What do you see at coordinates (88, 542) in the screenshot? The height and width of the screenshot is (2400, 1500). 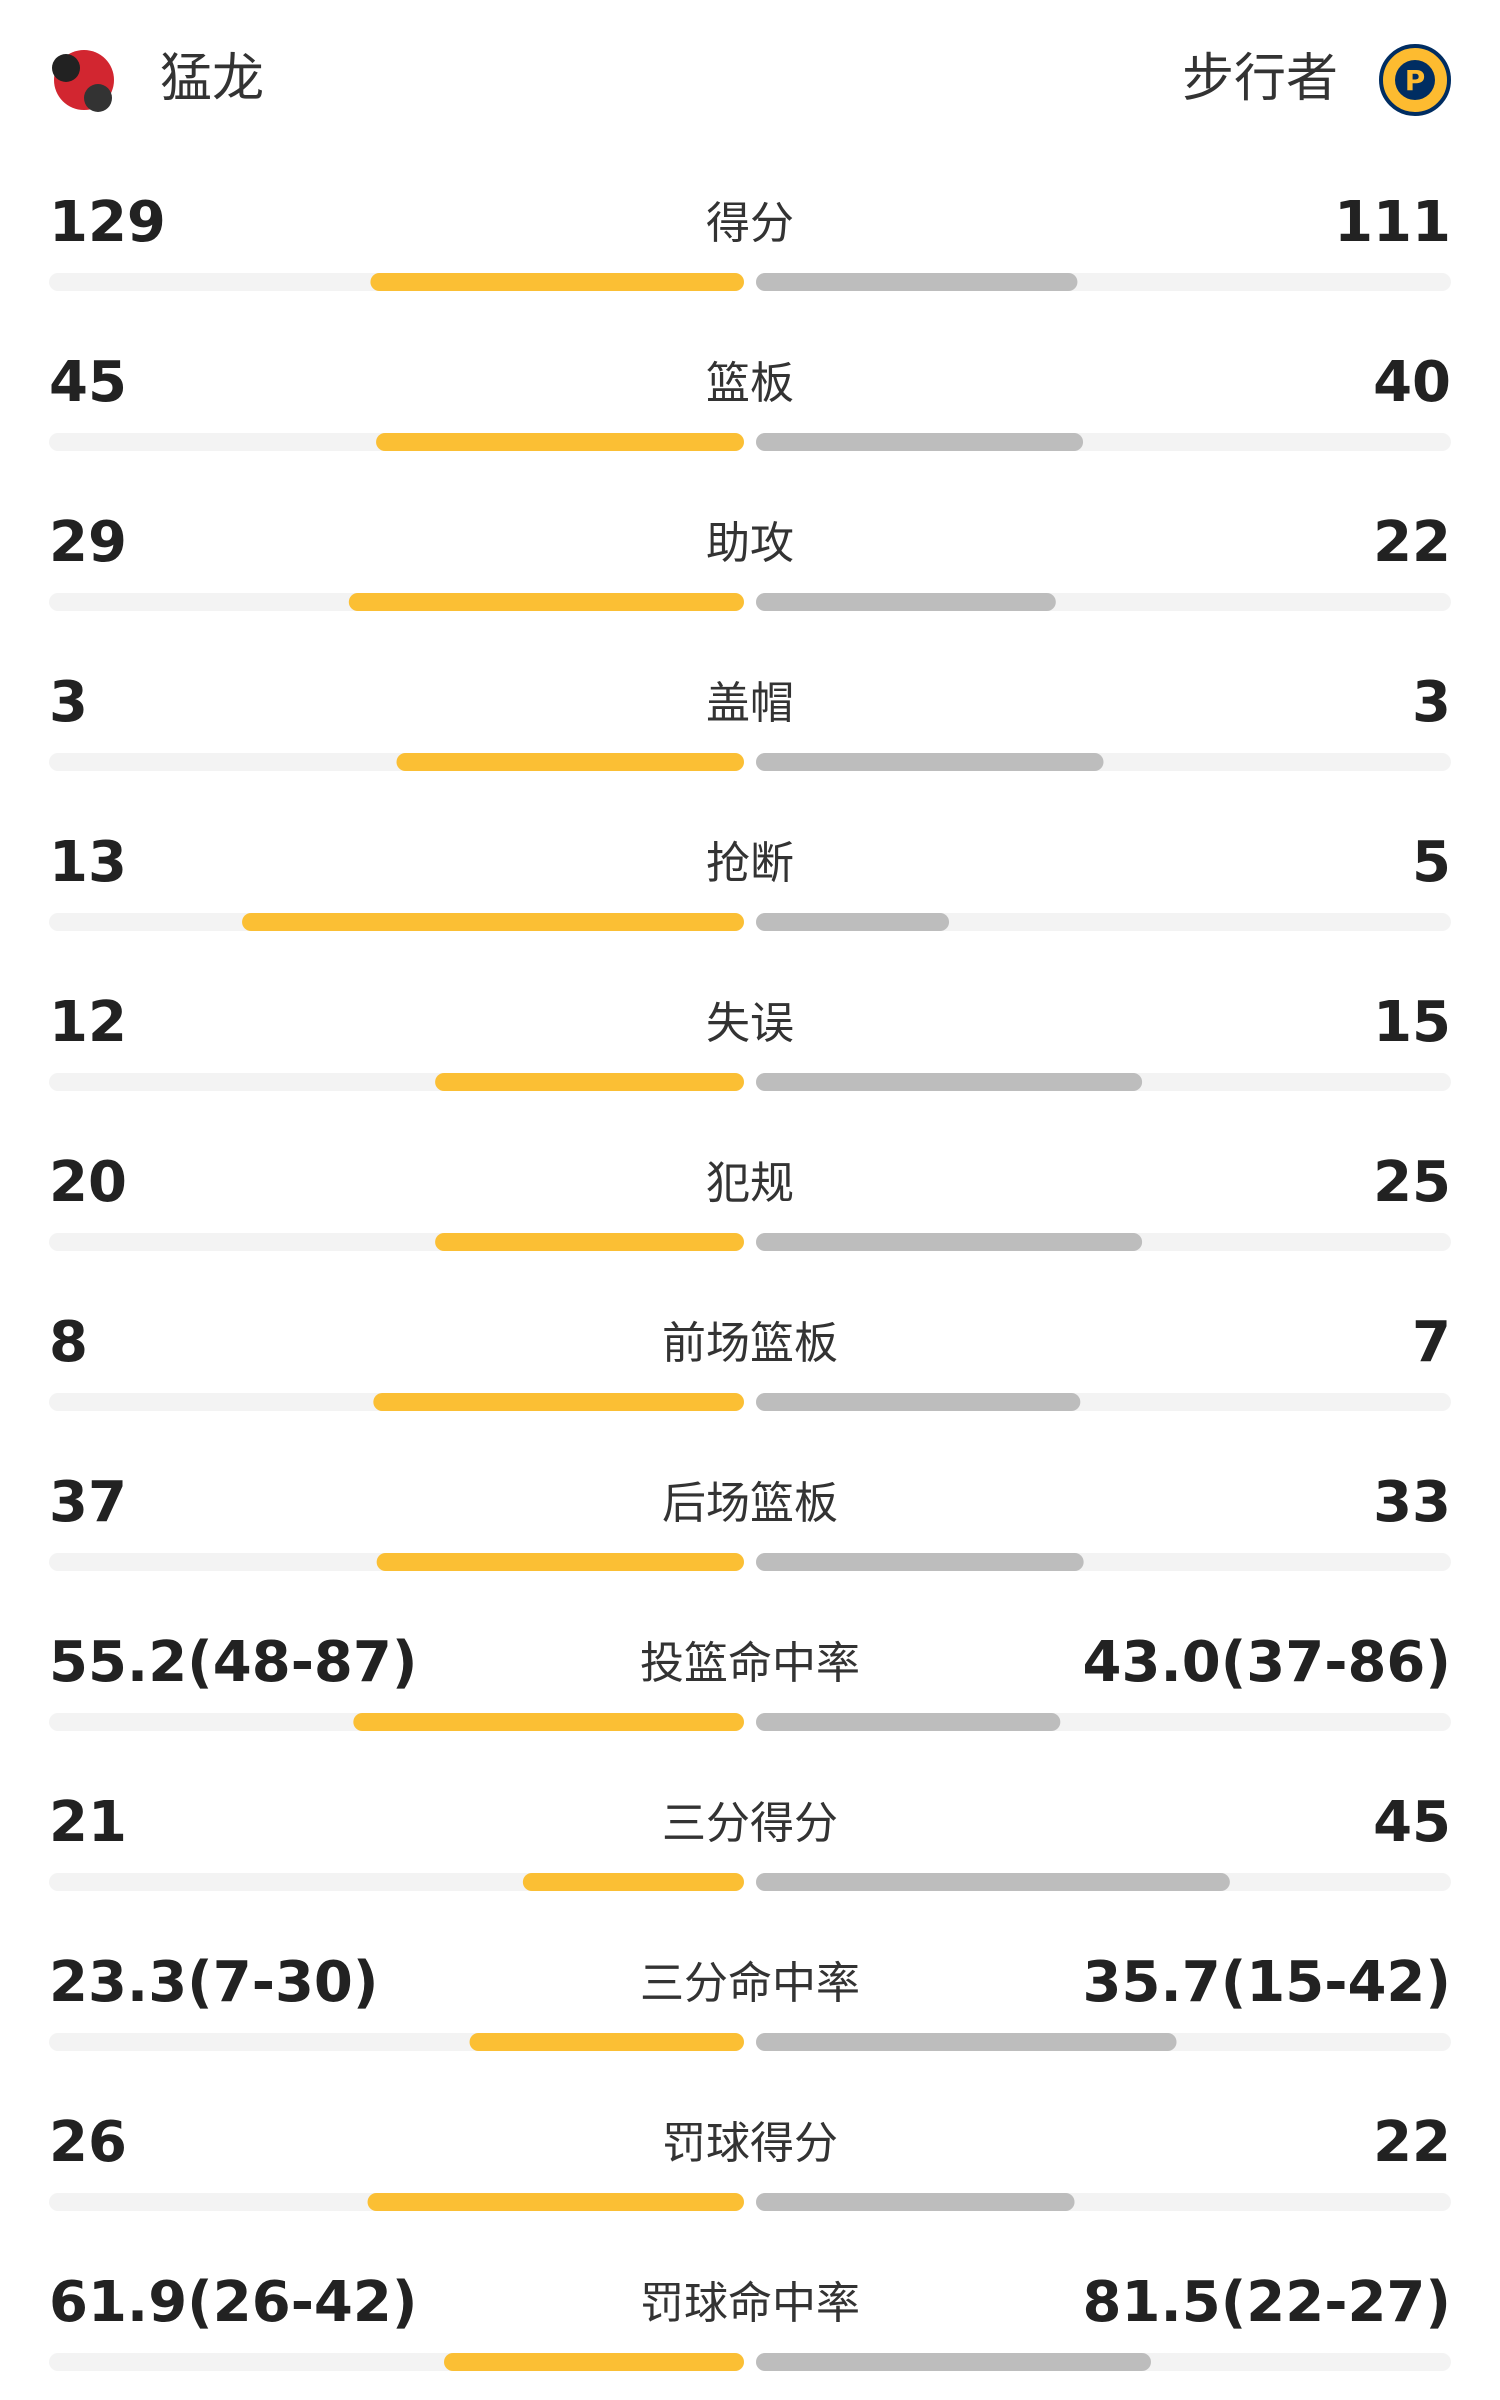 I see `home-value: 29` at bounding box center [88, 542].